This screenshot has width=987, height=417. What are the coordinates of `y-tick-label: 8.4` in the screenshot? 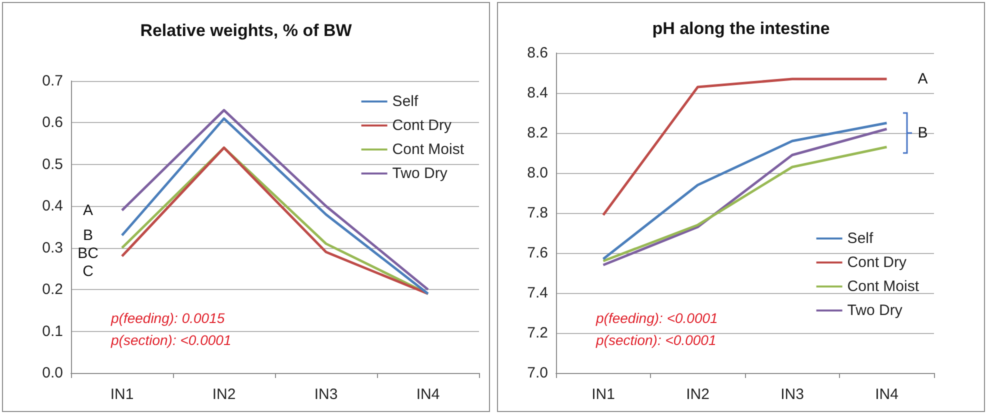 It's located at (537, 93).